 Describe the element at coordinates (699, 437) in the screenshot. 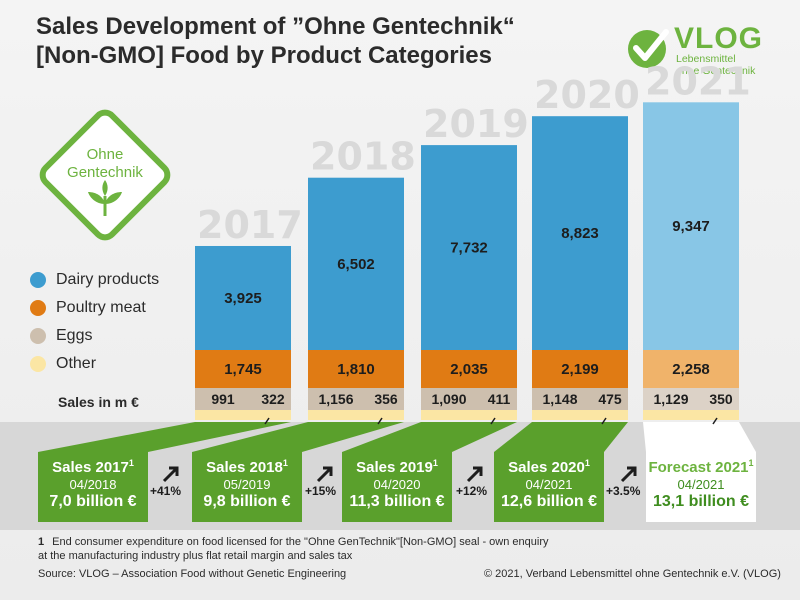

I see `callout-wedge-forecast` at that location.